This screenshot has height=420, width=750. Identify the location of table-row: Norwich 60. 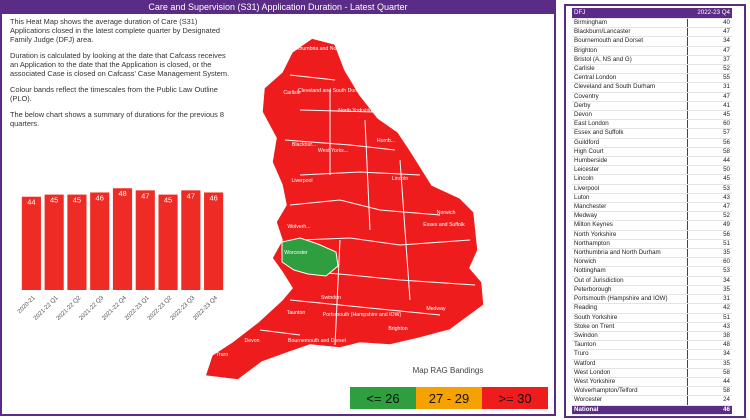
(652, 262).